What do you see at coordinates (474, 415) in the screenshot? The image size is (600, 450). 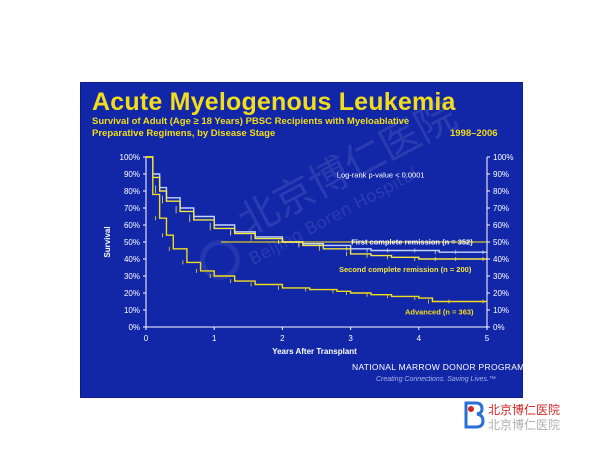 I see `hospital-logo-icon` at bounding box center [474, 415].